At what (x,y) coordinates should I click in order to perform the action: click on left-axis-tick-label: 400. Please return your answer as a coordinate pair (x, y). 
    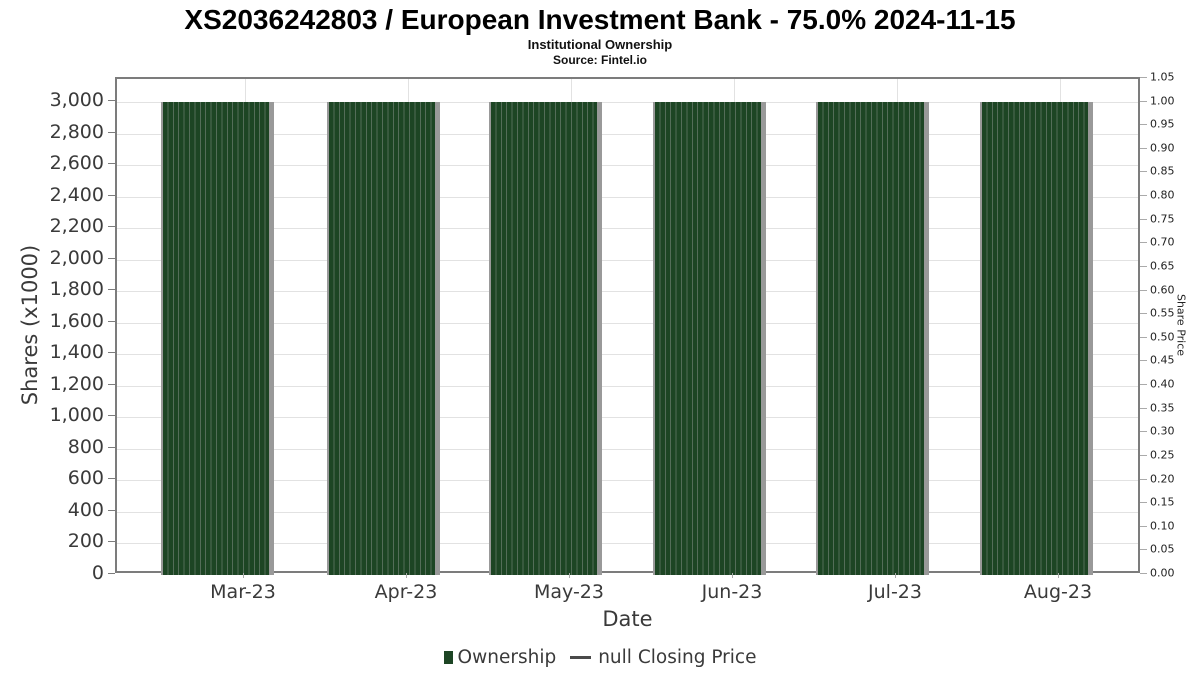
    Looking at the image, I should click on (85, 509).